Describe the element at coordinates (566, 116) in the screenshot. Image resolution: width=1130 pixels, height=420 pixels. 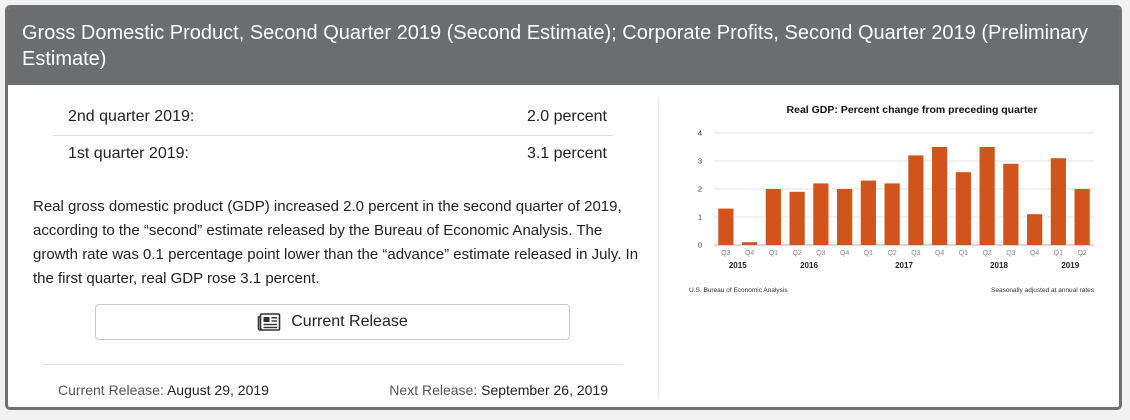
I see `gdp-rate-value: 2.0 percent` at that location.